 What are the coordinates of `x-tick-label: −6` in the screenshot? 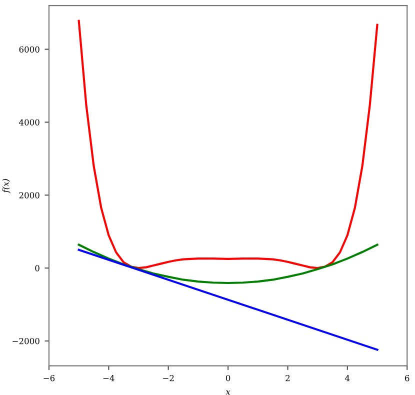 It's located at (49, 378).